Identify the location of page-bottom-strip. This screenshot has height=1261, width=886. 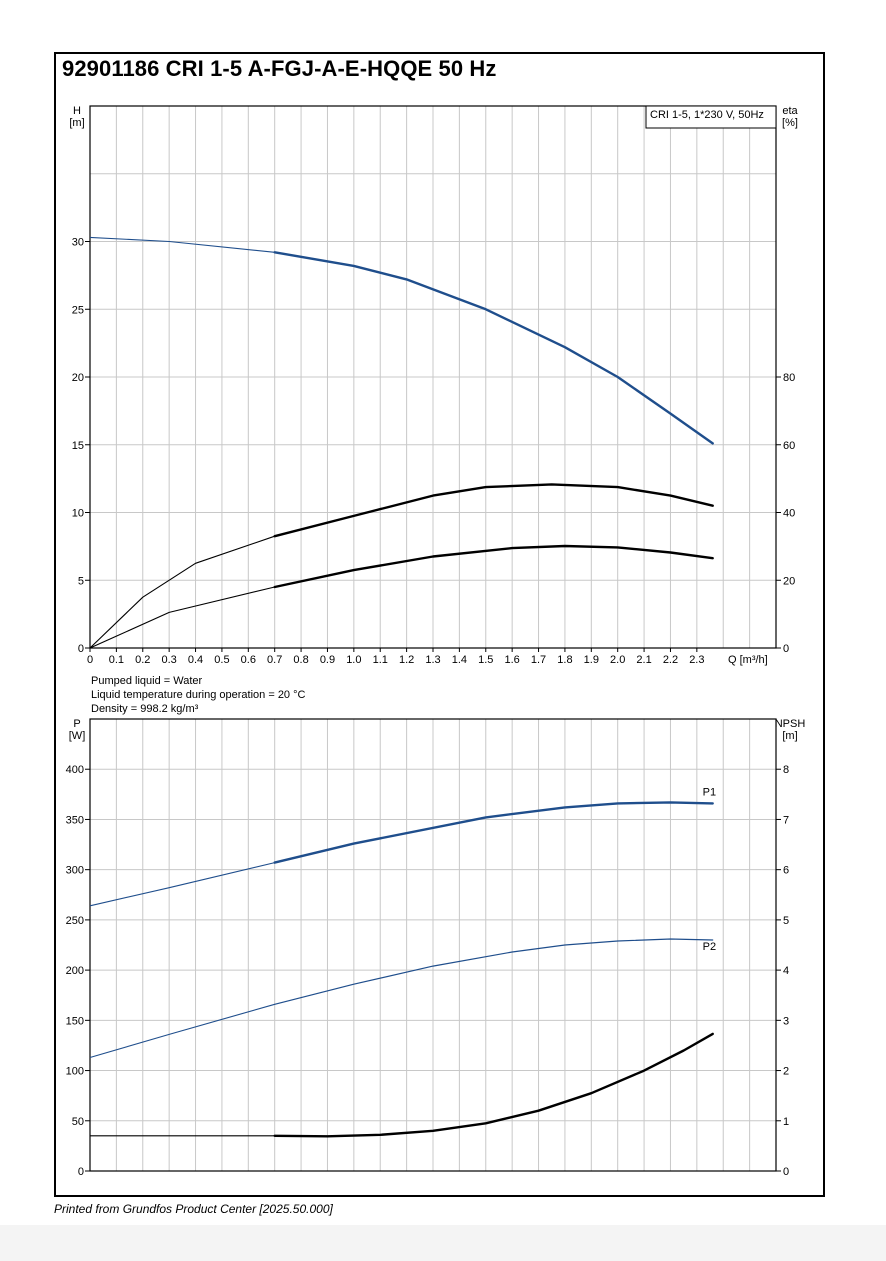
(443, 1243).